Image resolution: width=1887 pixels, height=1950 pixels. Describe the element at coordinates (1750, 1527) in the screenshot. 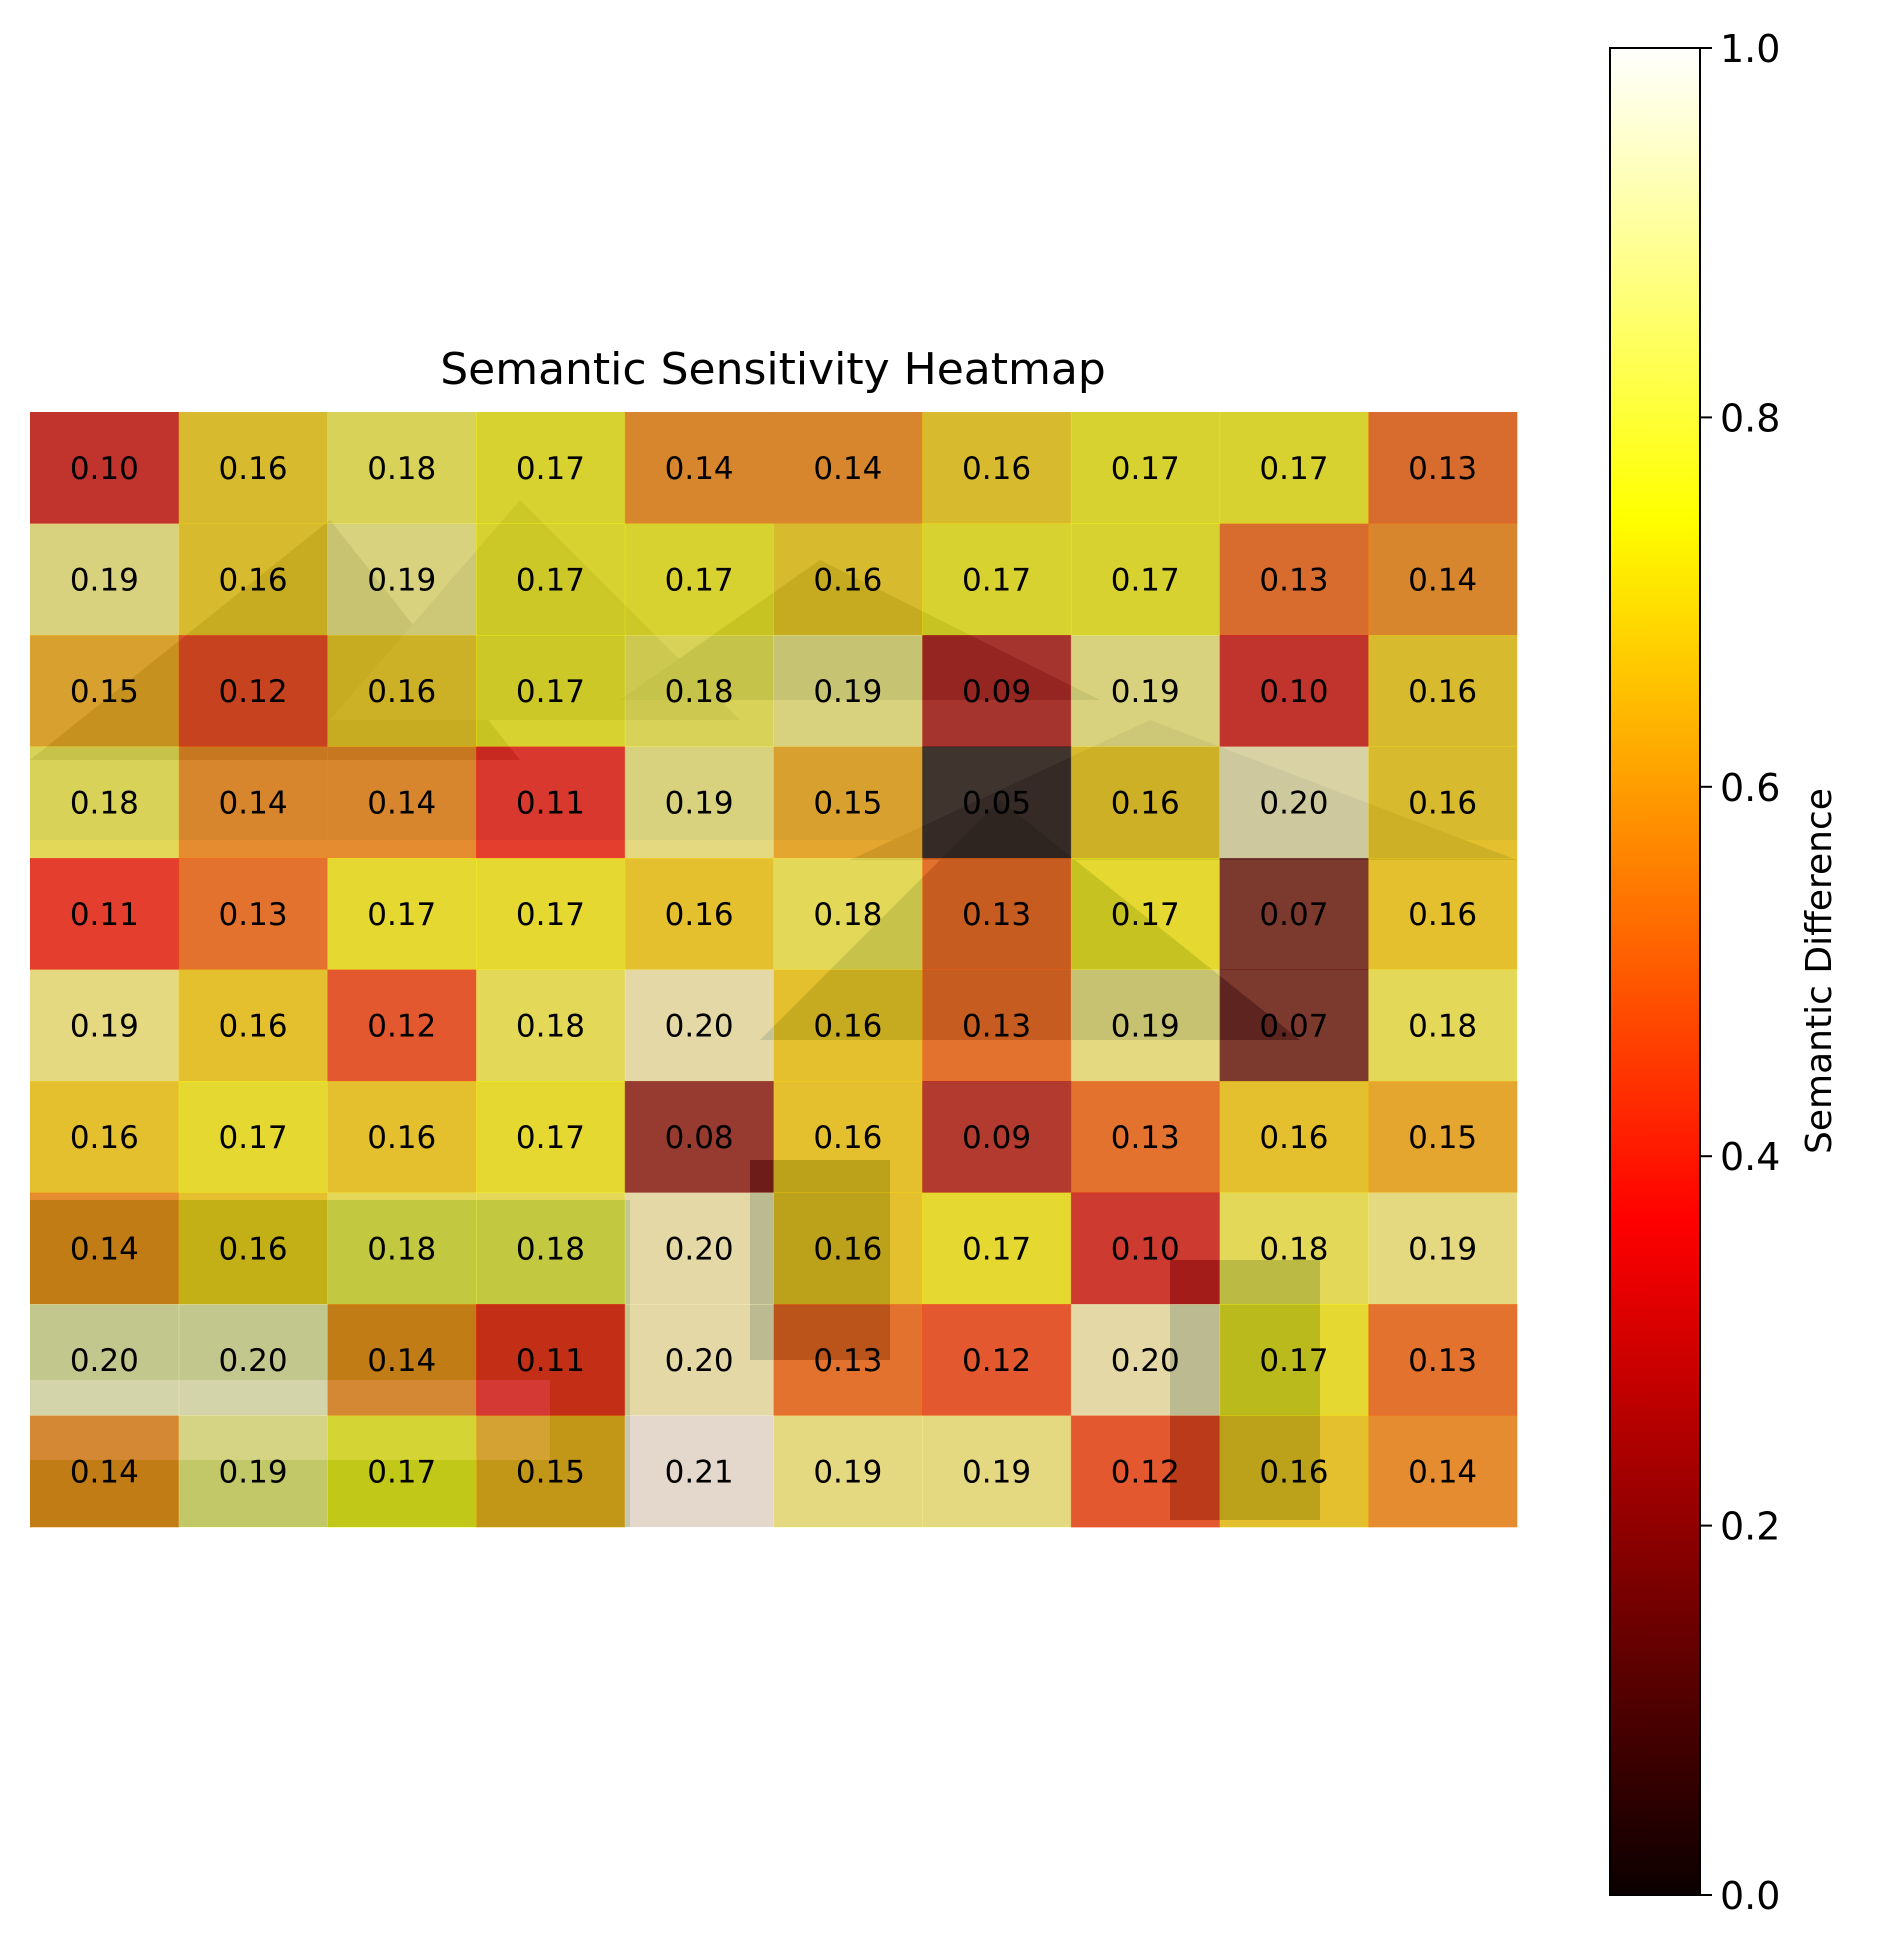

I see `colorbar-tick-label: 0.2` at that location.